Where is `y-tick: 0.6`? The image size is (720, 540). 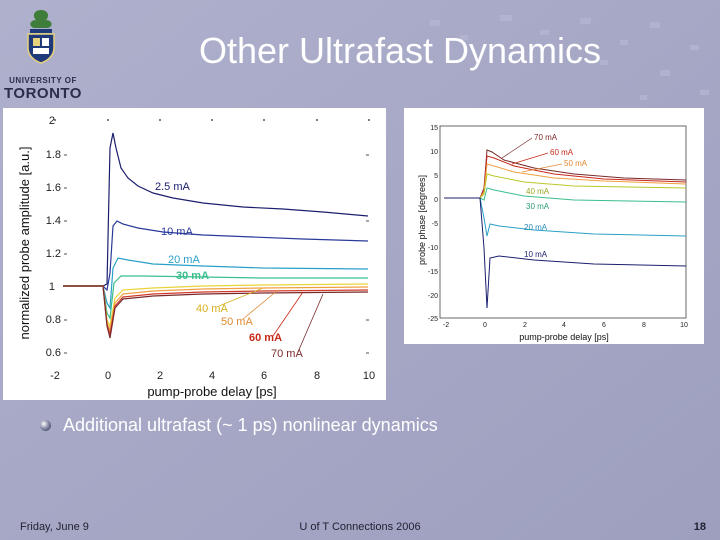 y-tick: 0.6 is located at coordinates (53, 353).